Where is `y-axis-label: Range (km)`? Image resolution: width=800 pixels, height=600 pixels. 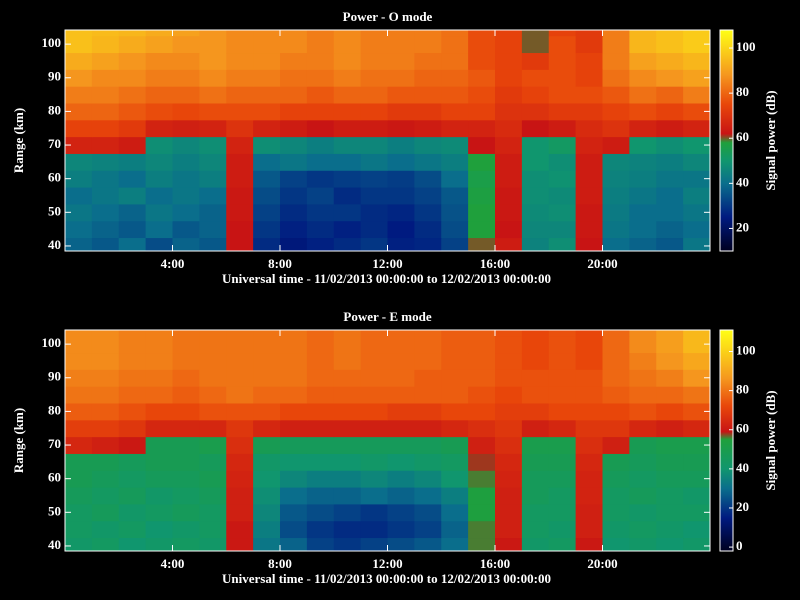 y-axis-label: Range (km) is located at coordinates (18, 440).